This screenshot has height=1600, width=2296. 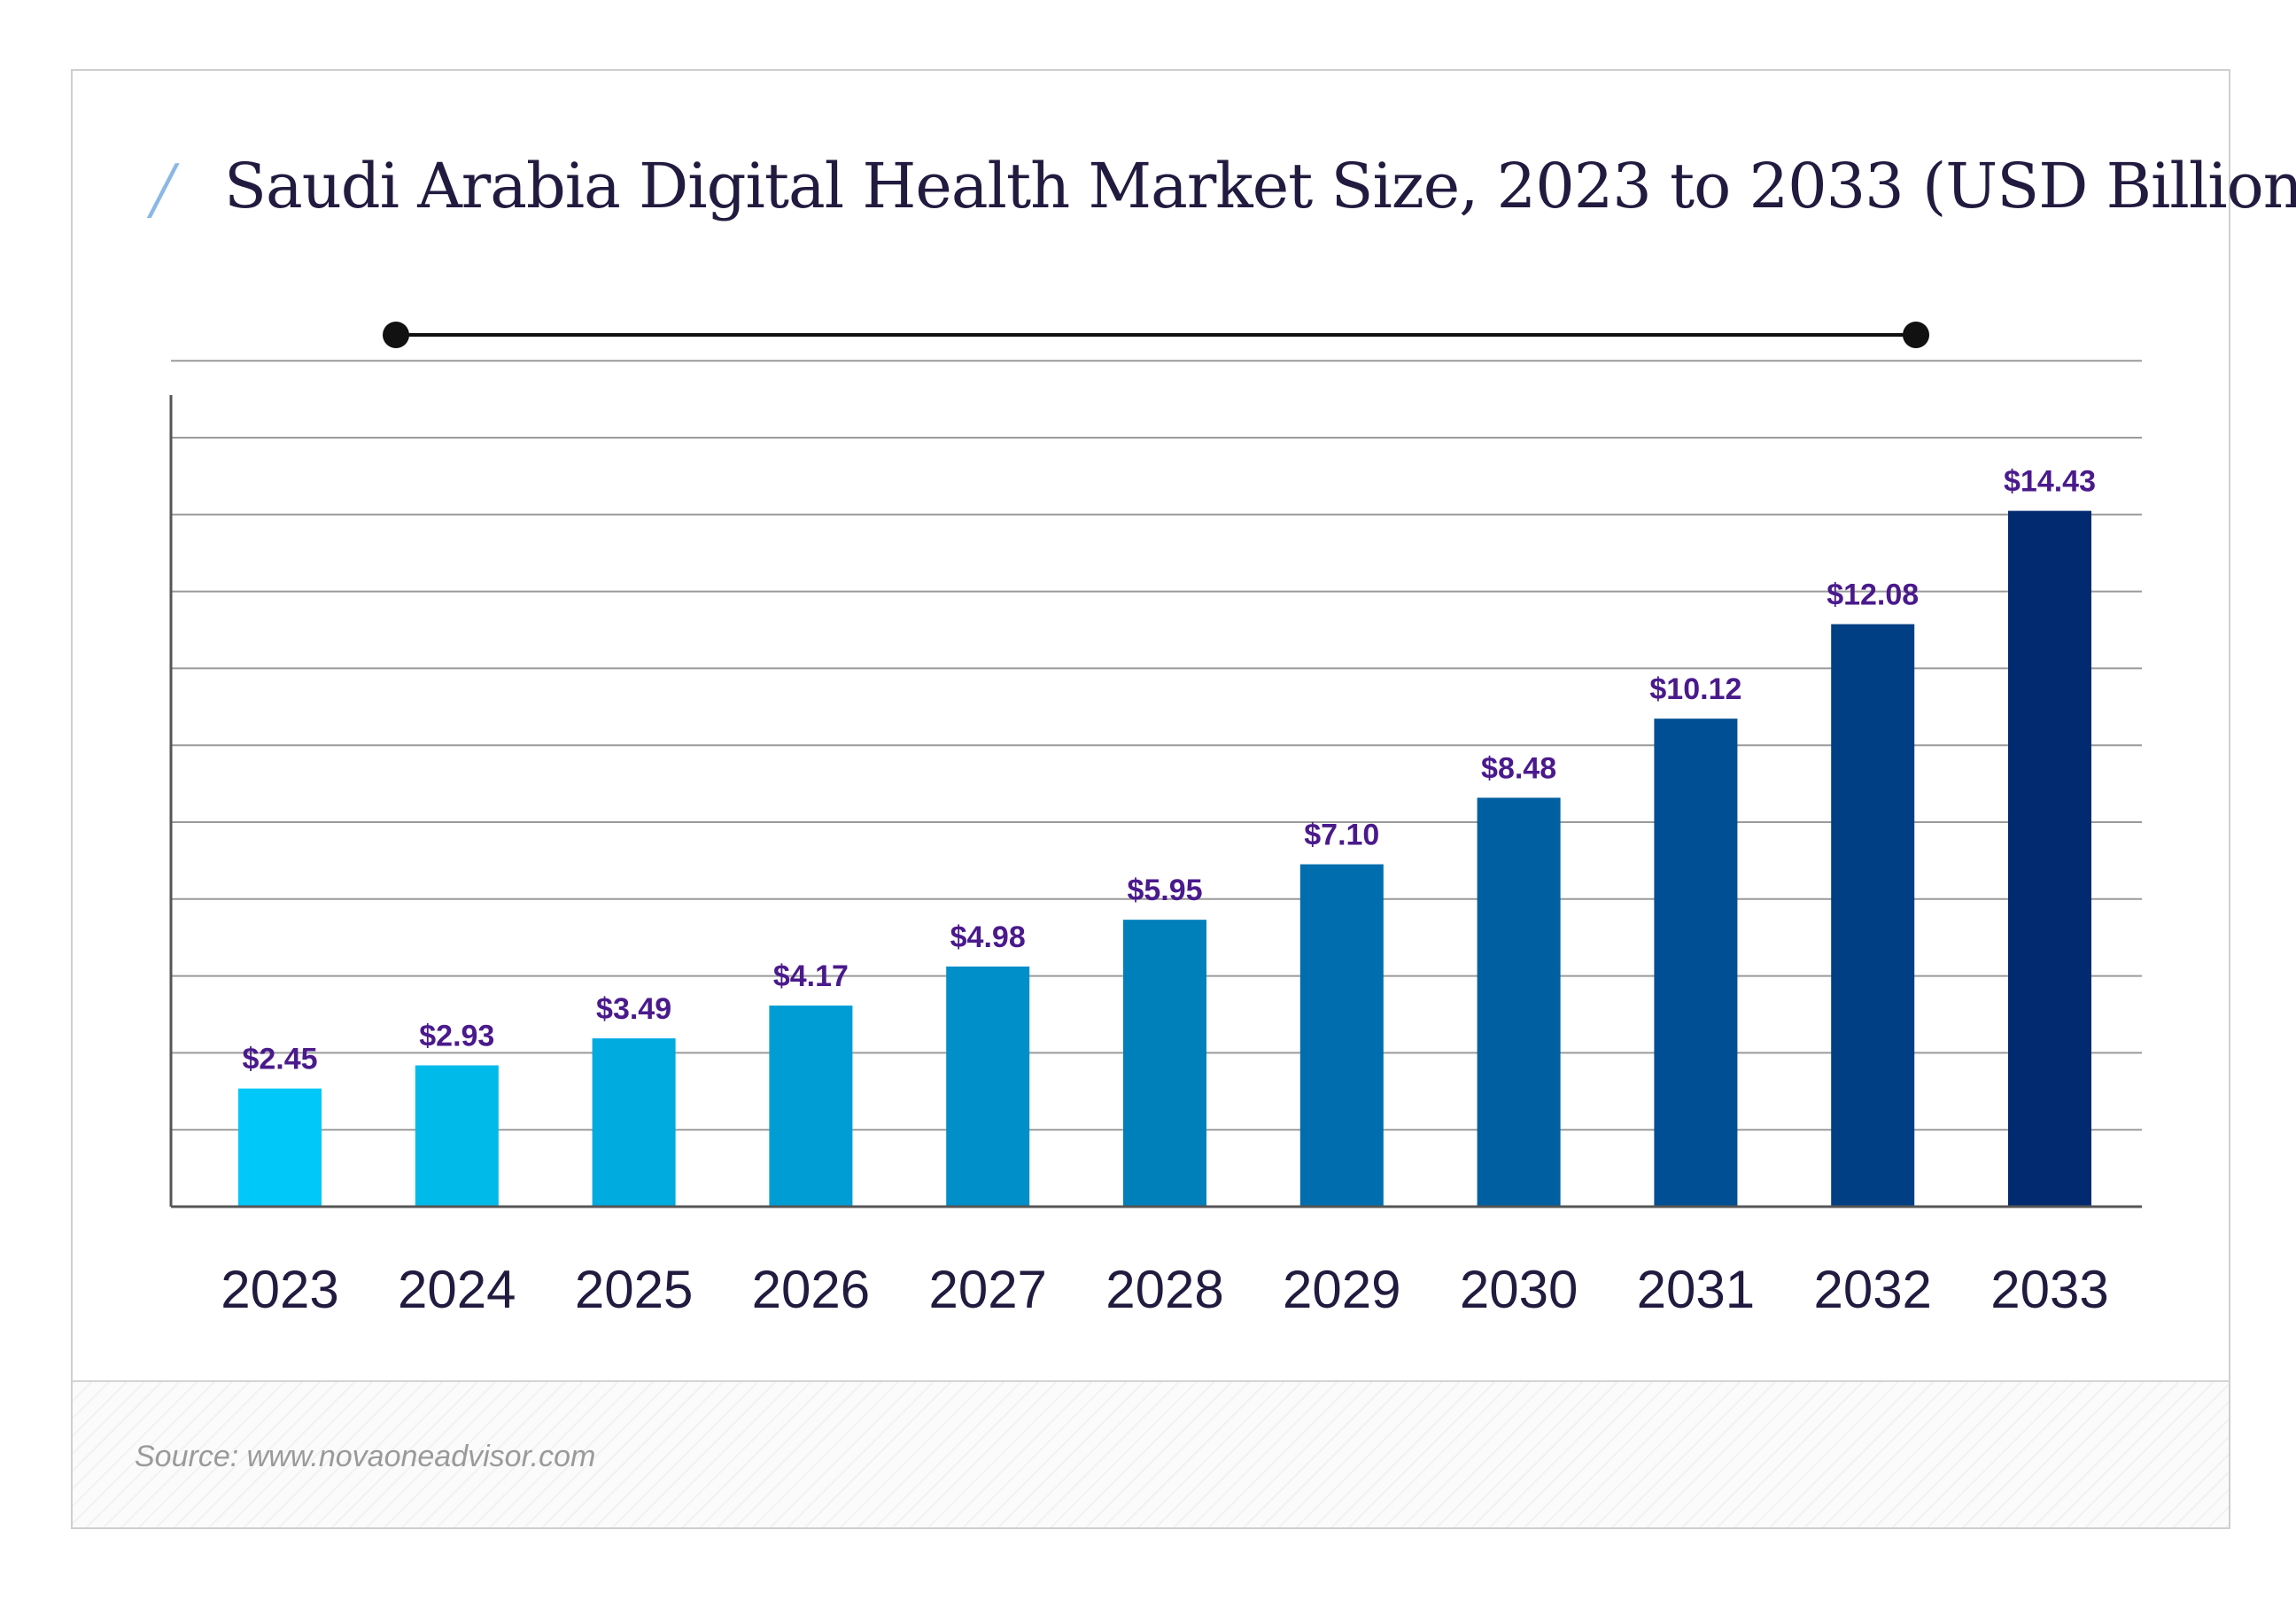 What do you see at coordinates (1342, 1289) in the screenshot?
I see `x-tick-2029: 2029` at bounding box center [1342, 1289].